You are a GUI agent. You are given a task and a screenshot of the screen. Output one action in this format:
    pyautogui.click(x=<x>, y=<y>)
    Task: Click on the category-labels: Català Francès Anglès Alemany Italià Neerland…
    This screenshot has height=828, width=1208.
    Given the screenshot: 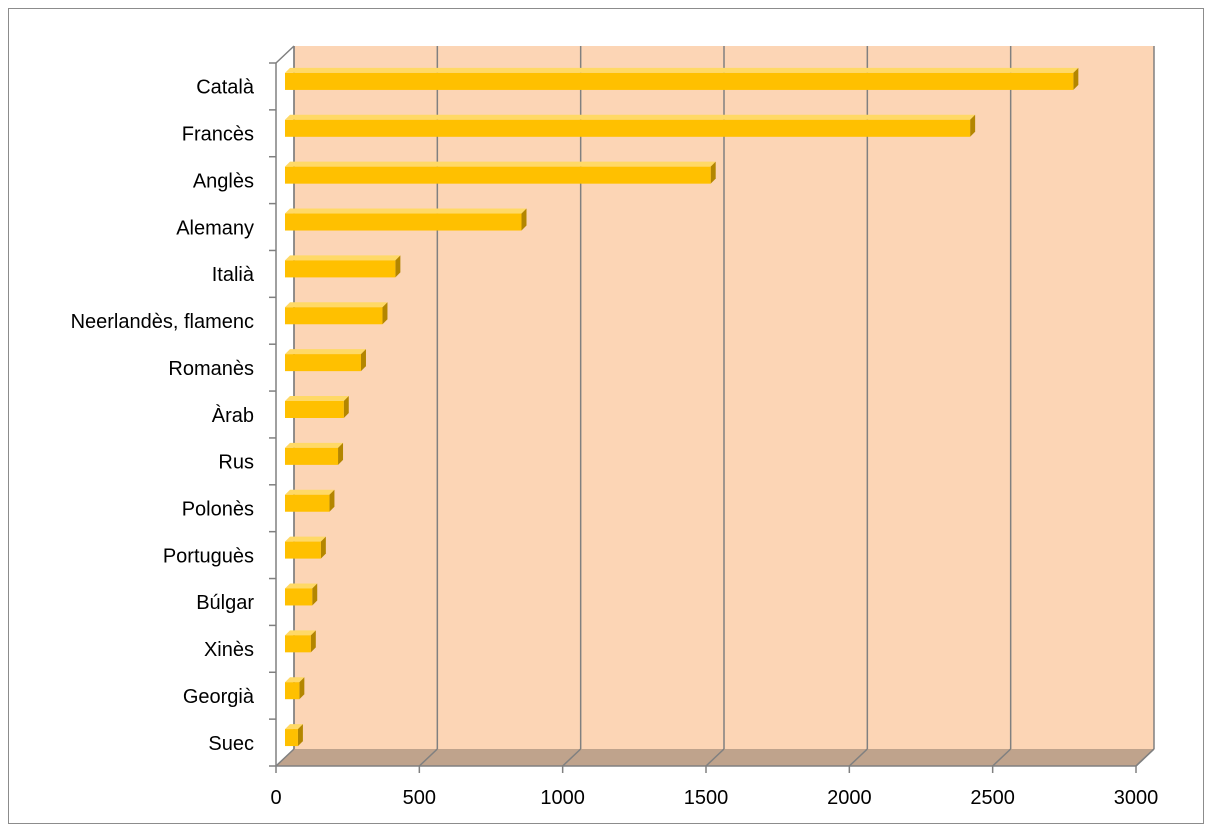 What is the action you would take?
    pyautogui.click(x=163, y=416)
    